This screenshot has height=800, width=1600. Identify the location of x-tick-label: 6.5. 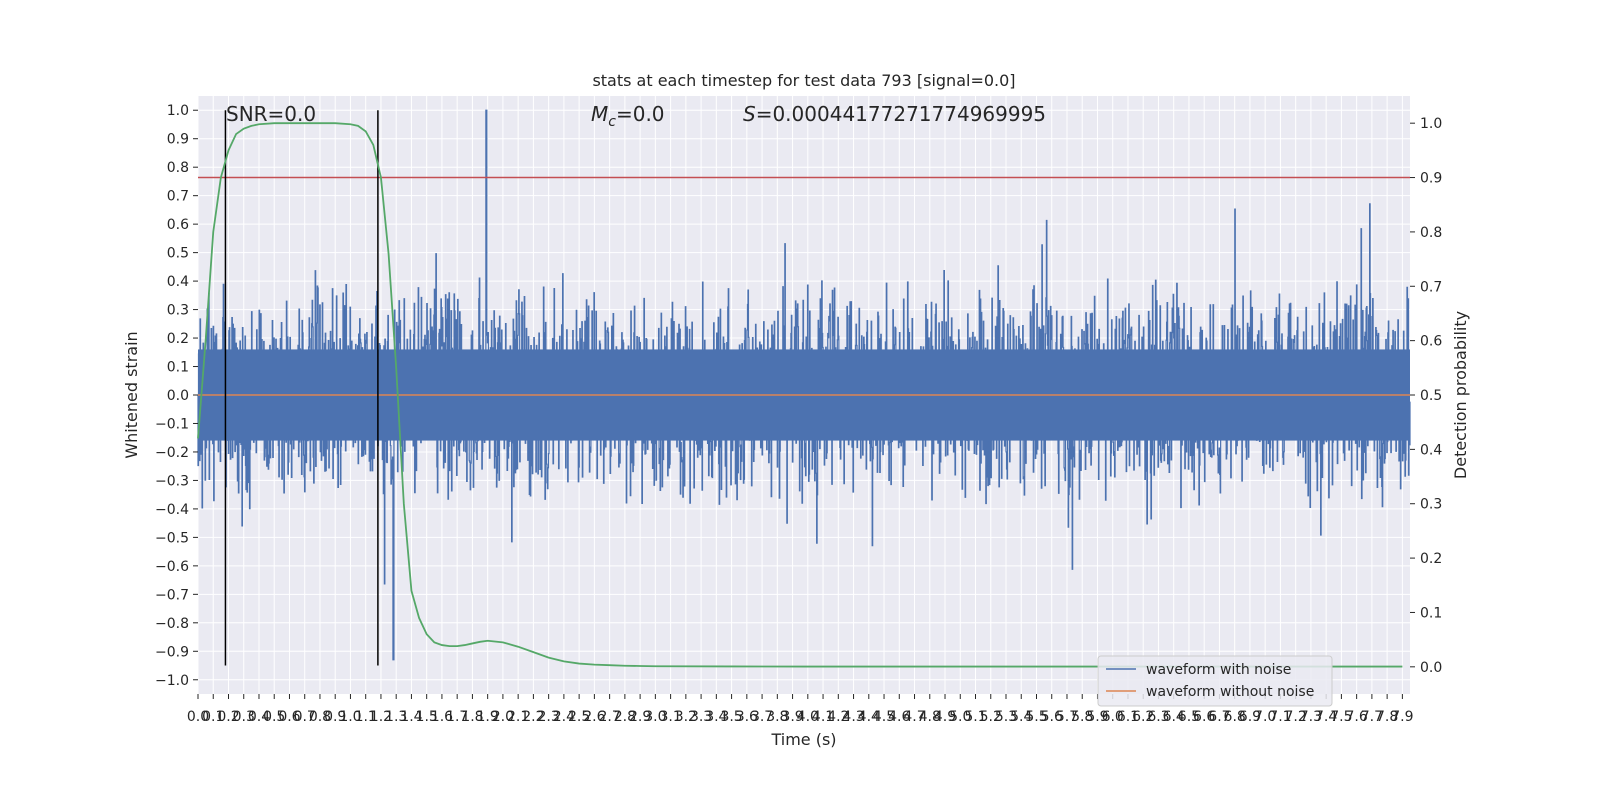
(1189, 717).